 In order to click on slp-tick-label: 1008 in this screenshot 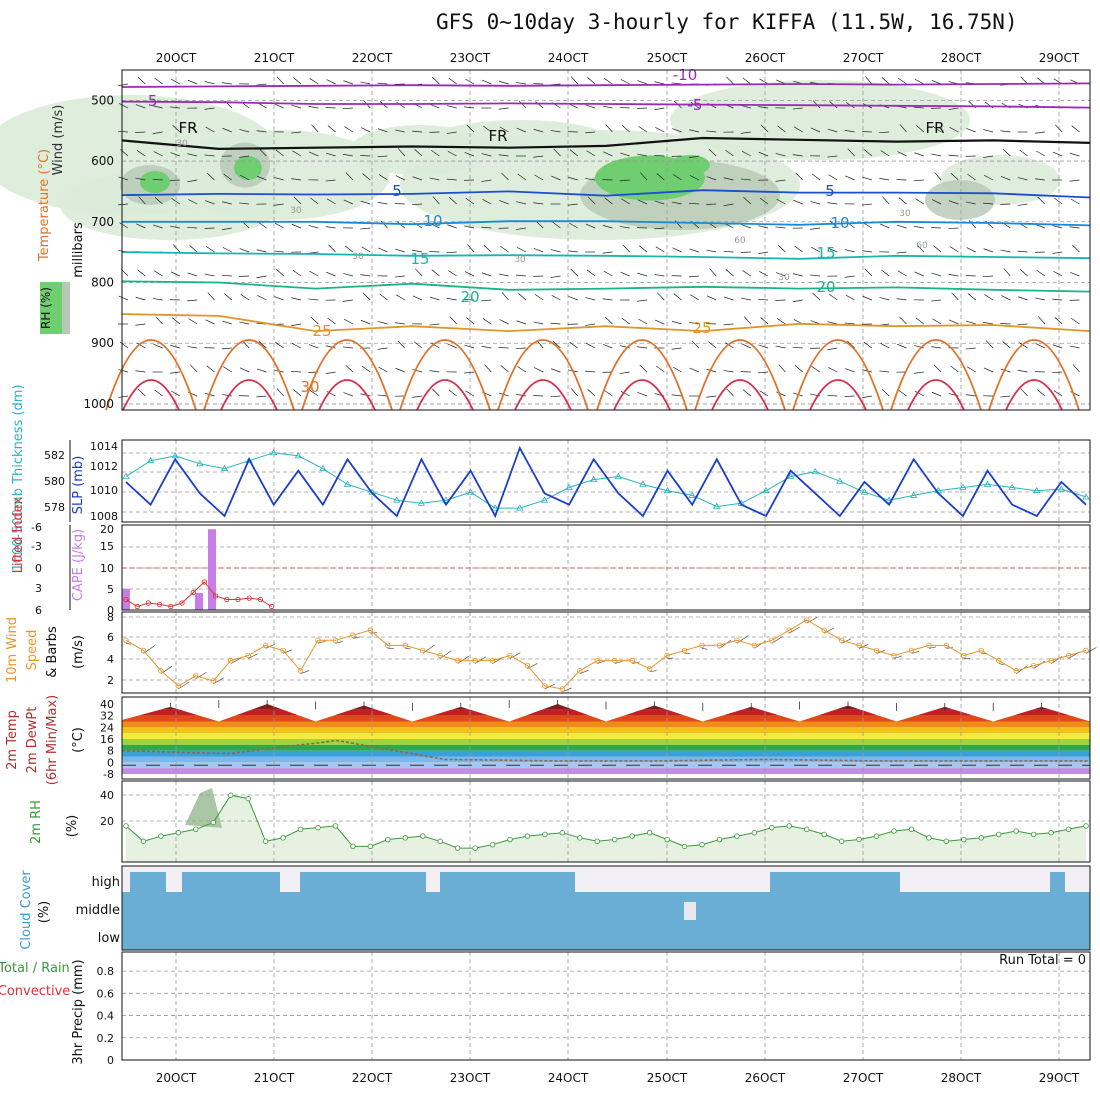, I will do `click(104, 516)`.